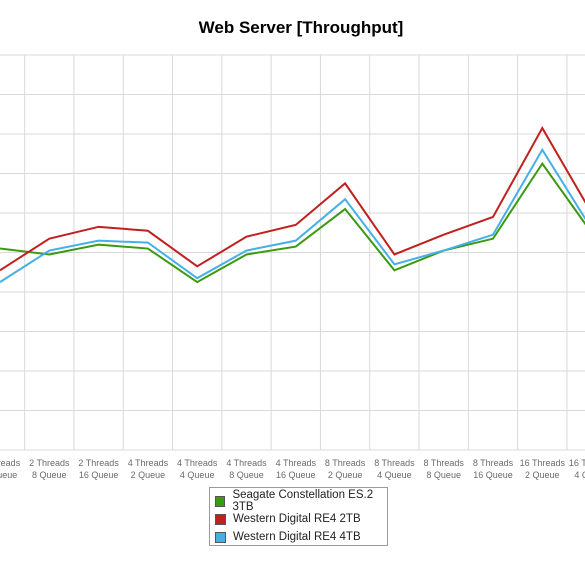  I want to click on legend-swatch-wd-2tb, so click(220, 519).